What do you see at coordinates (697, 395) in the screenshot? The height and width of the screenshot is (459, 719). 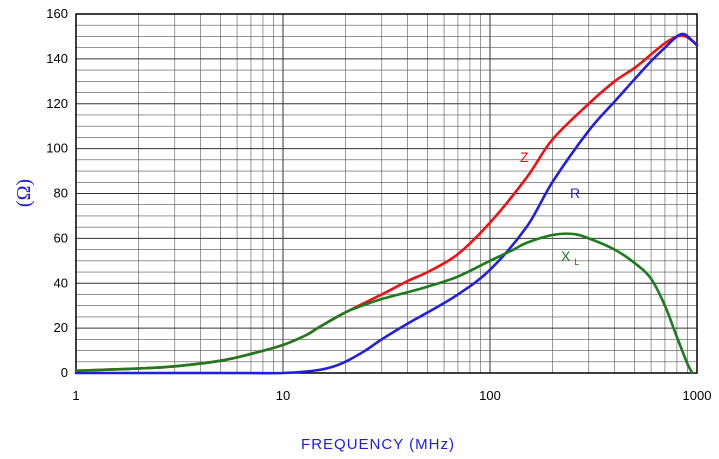 I see `x-tick-label: 1000` at bounding box center [697, 395].